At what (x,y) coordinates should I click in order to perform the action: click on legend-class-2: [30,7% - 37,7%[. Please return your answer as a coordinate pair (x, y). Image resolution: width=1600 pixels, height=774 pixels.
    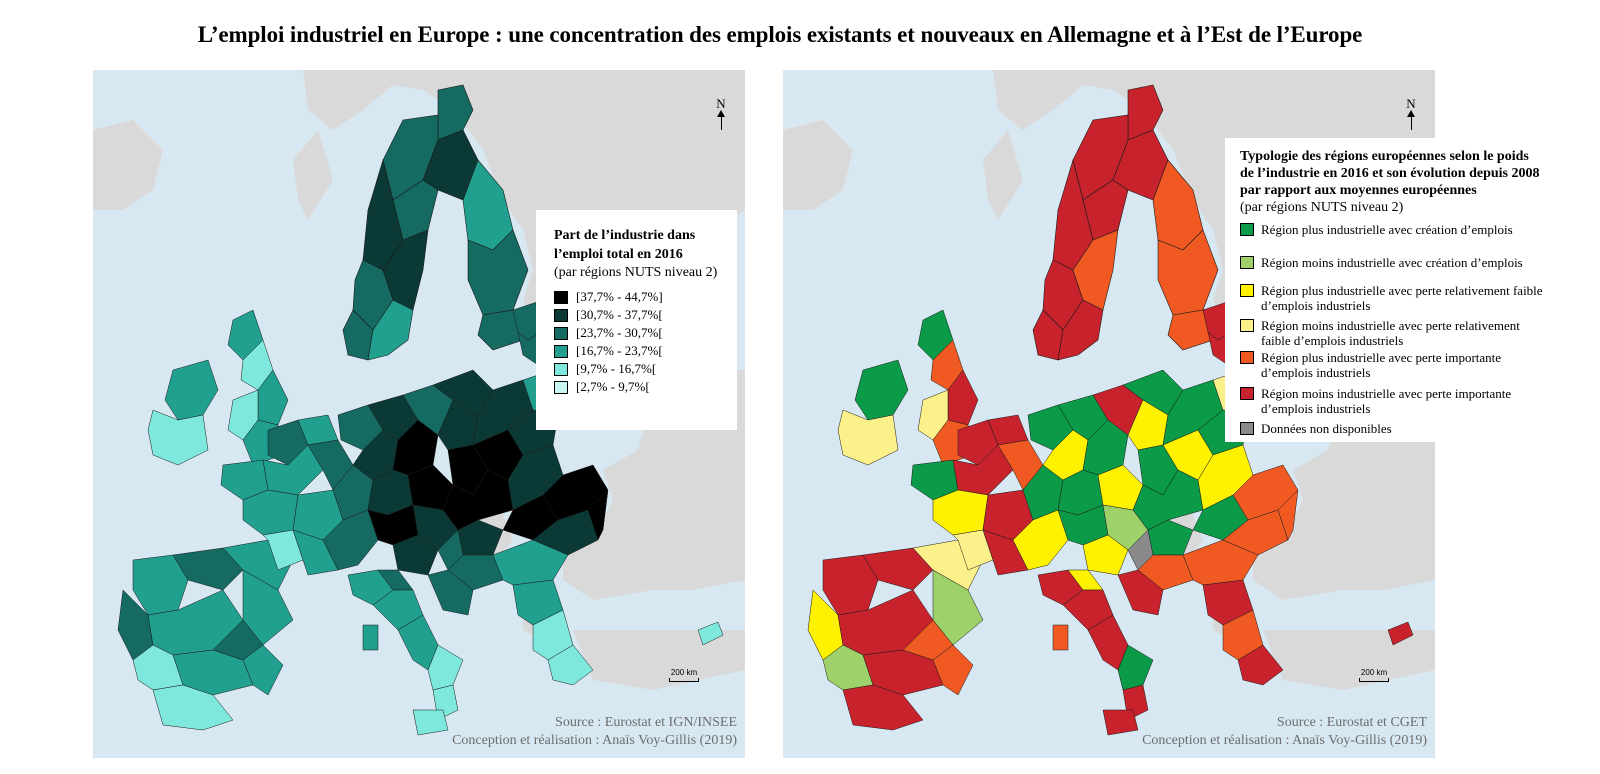
    Looking at the image, I should click on (640, 315).